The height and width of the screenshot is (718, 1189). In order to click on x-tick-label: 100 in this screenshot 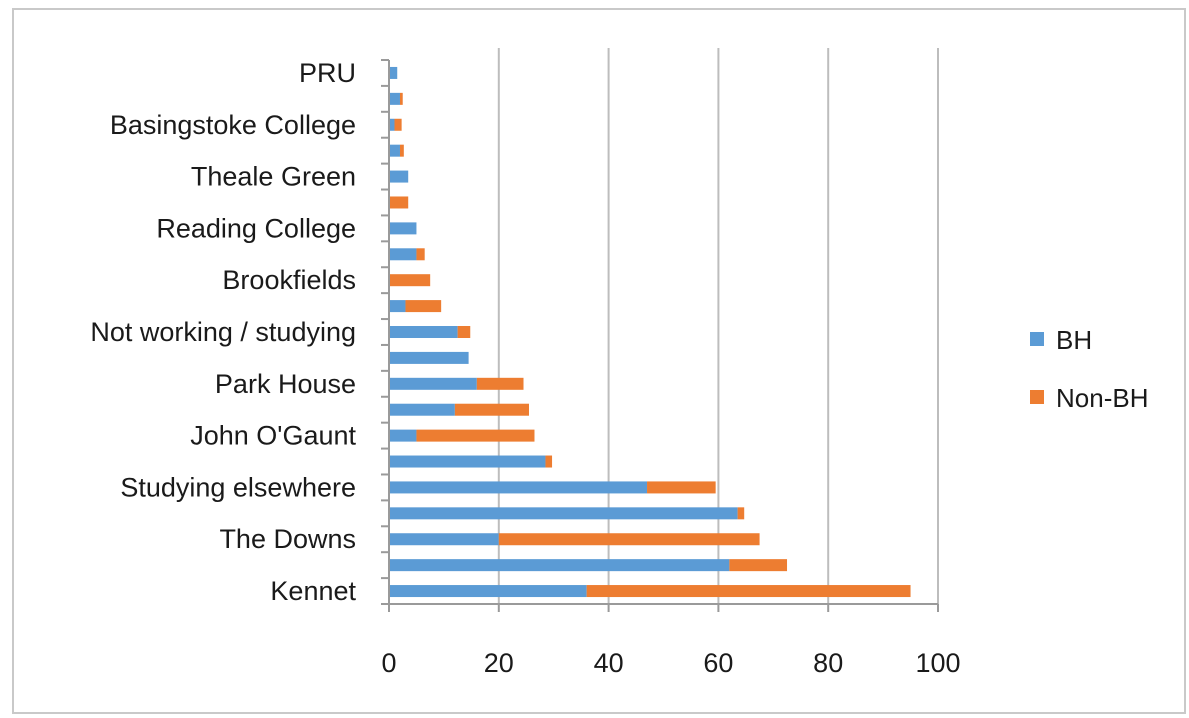, I will do `click(937, 663)`.